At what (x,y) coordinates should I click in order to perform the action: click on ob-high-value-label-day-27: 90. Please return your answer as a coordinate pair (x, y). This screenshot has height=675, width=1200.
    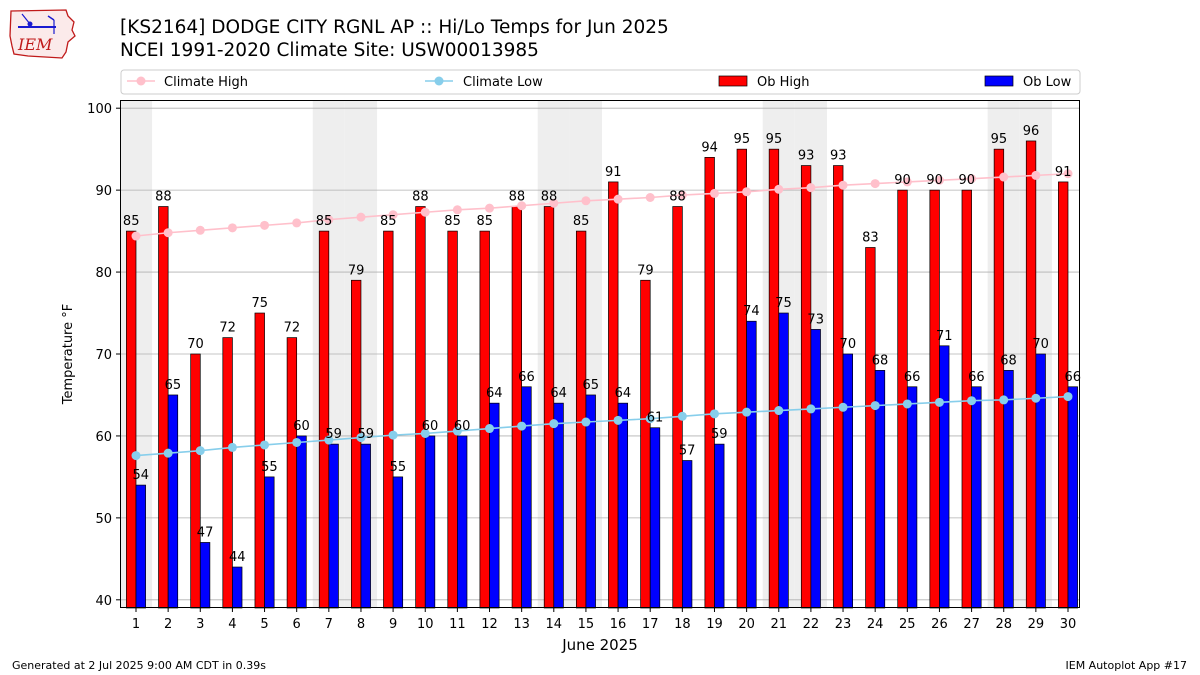
    Looking at the image, I should click on (967, 180).